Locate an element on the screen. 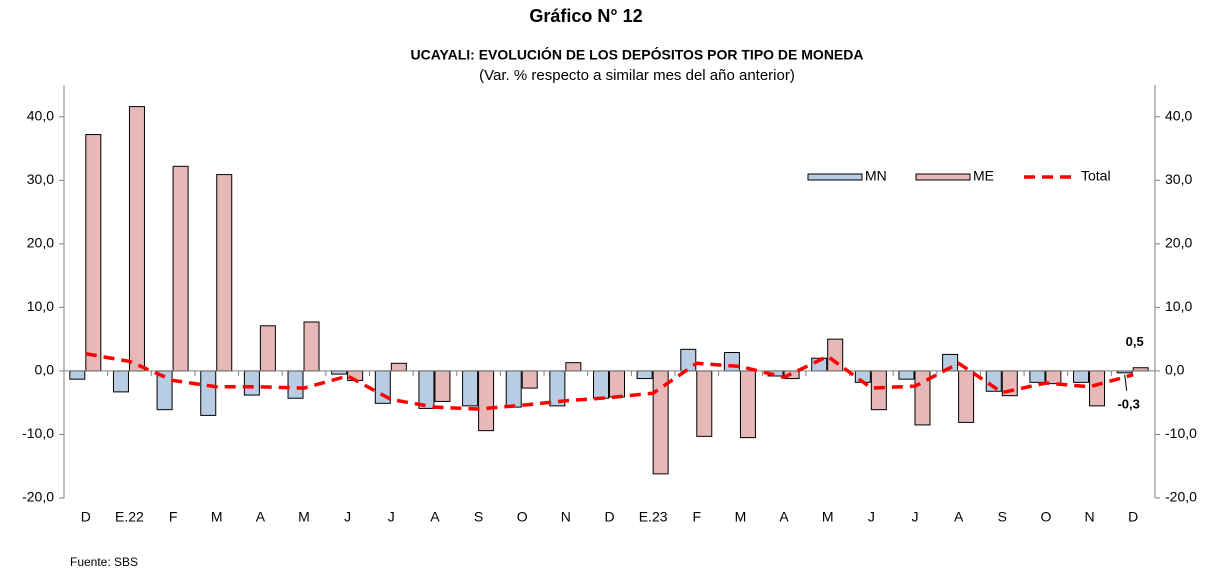 This screenshot has height=571, width=1221. x-tick-label: E.23 is located at coordinates (653, 517).